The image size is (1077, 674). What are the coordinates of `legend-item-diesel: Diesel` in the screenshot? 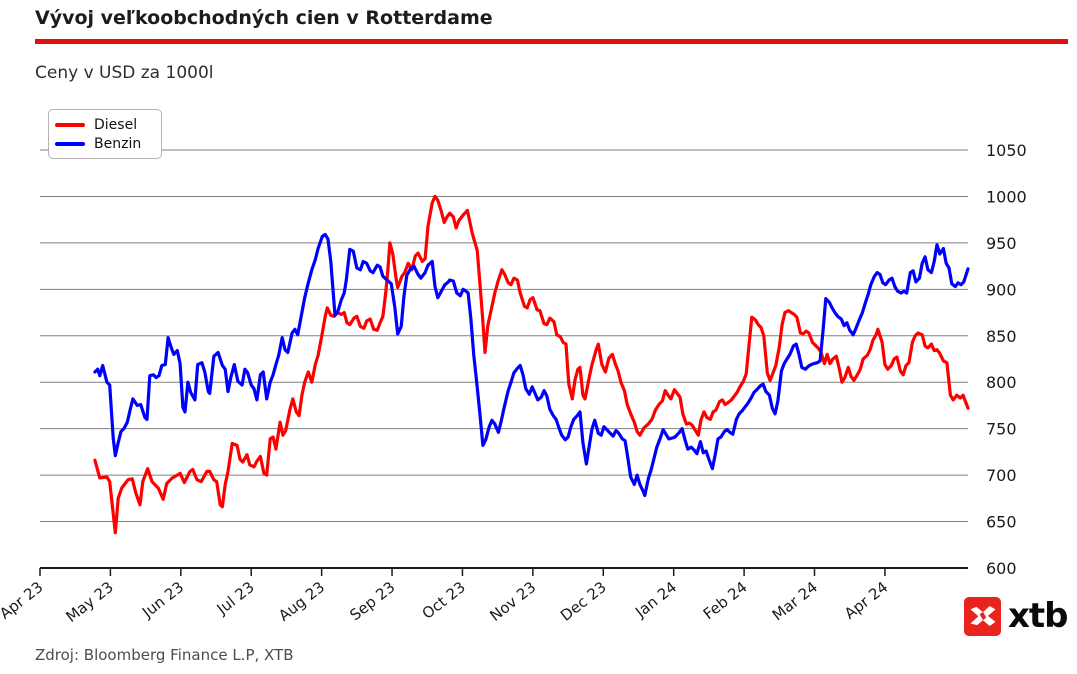 It's located at (104, 124).